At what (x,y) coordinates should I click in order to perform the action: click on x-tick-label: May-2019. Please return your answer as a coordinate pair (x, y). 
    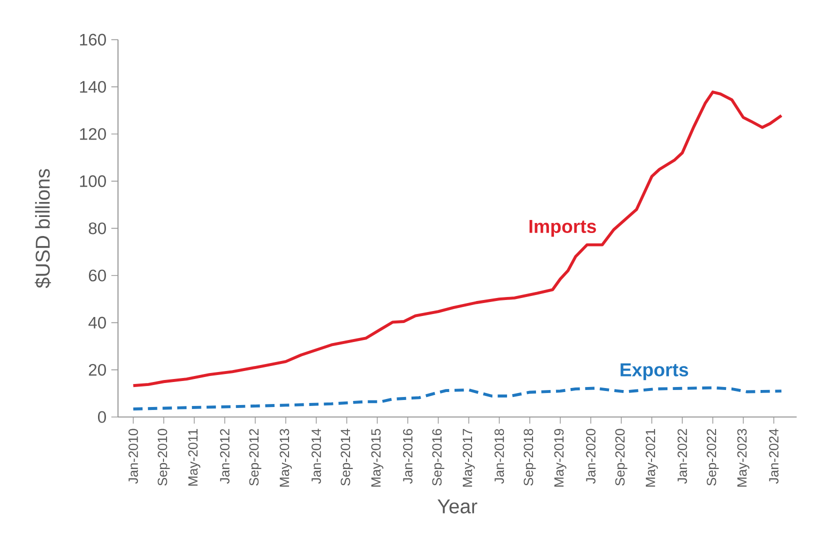
    Looking at the image, I should click on (560, 458).